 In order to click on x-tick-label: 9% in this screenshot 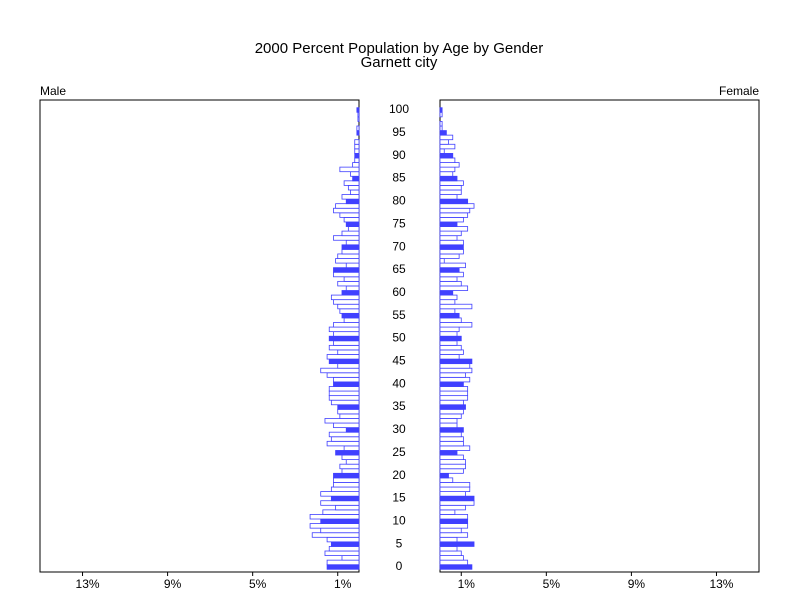, I will do `click(173, 584)`.